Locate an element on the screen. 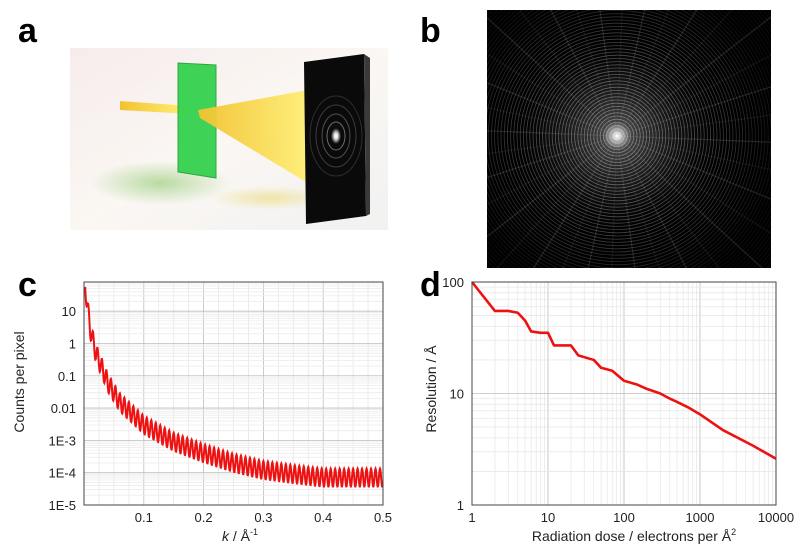 This screenshot has width=801, height=547. chart-c-x-ticks: 0.1 0.2 0.3 0.4 0.5 is located at coordinates (263, 517).